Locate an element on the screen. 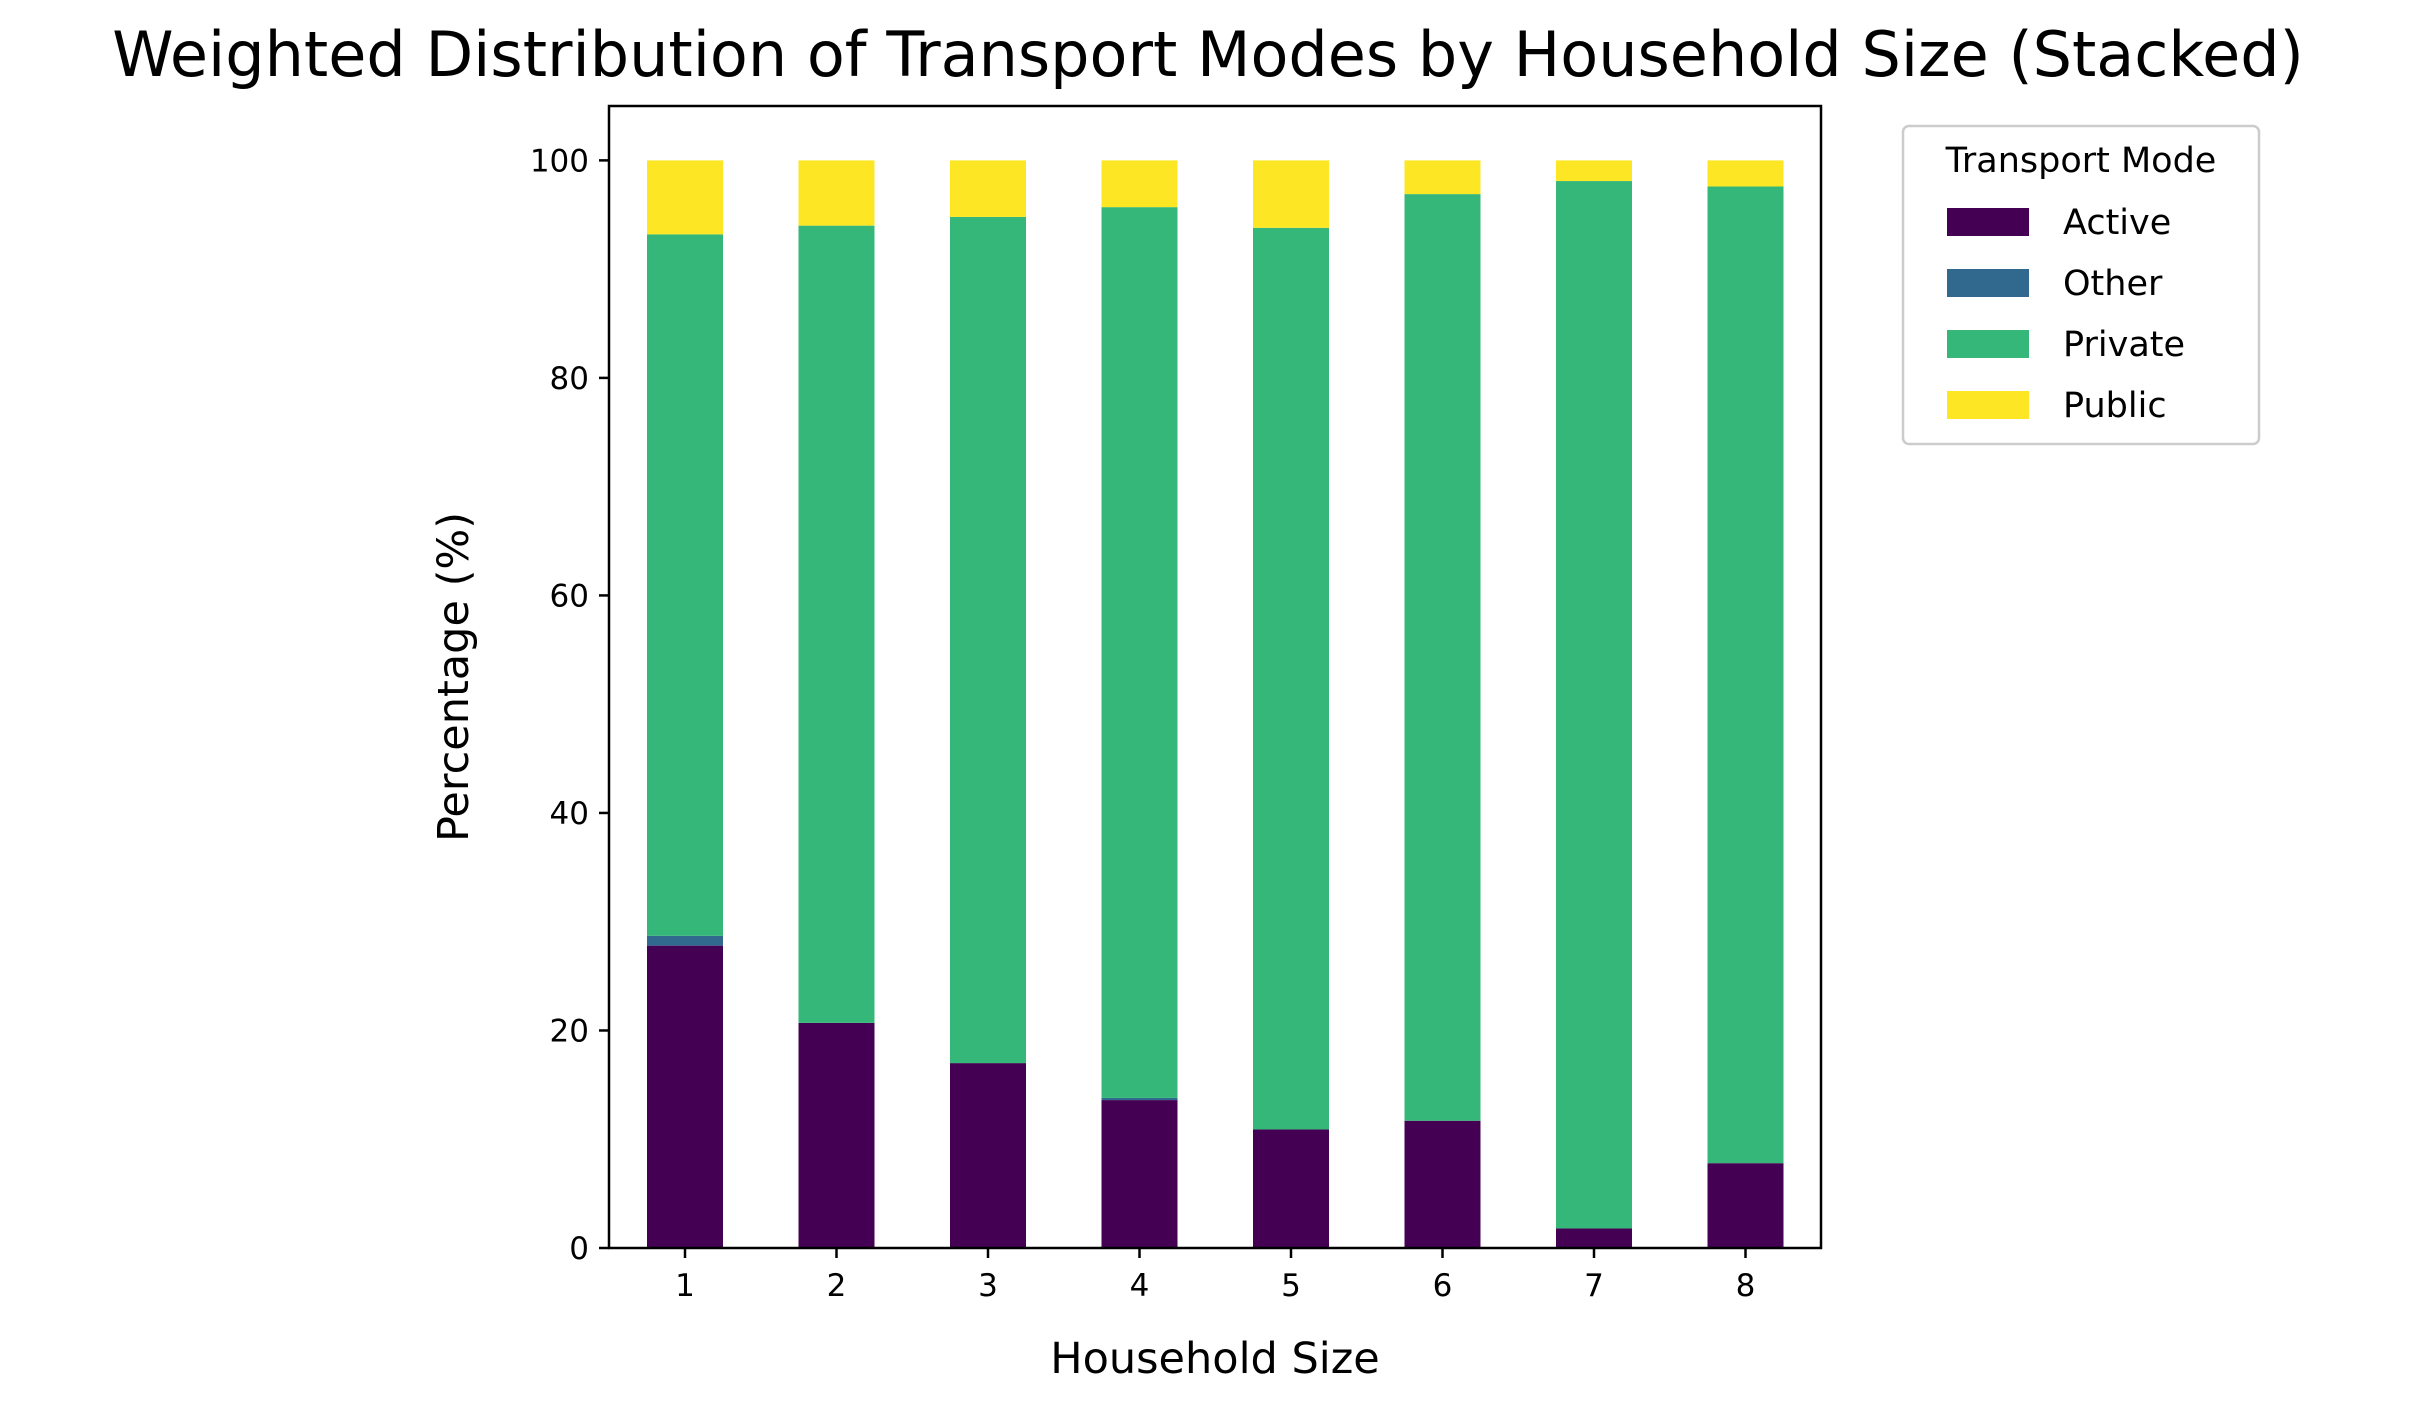 Image resolution: width=2414 pixels, height=1405 pixels. legend-swatch-private is located at coordinates (1988, 344).